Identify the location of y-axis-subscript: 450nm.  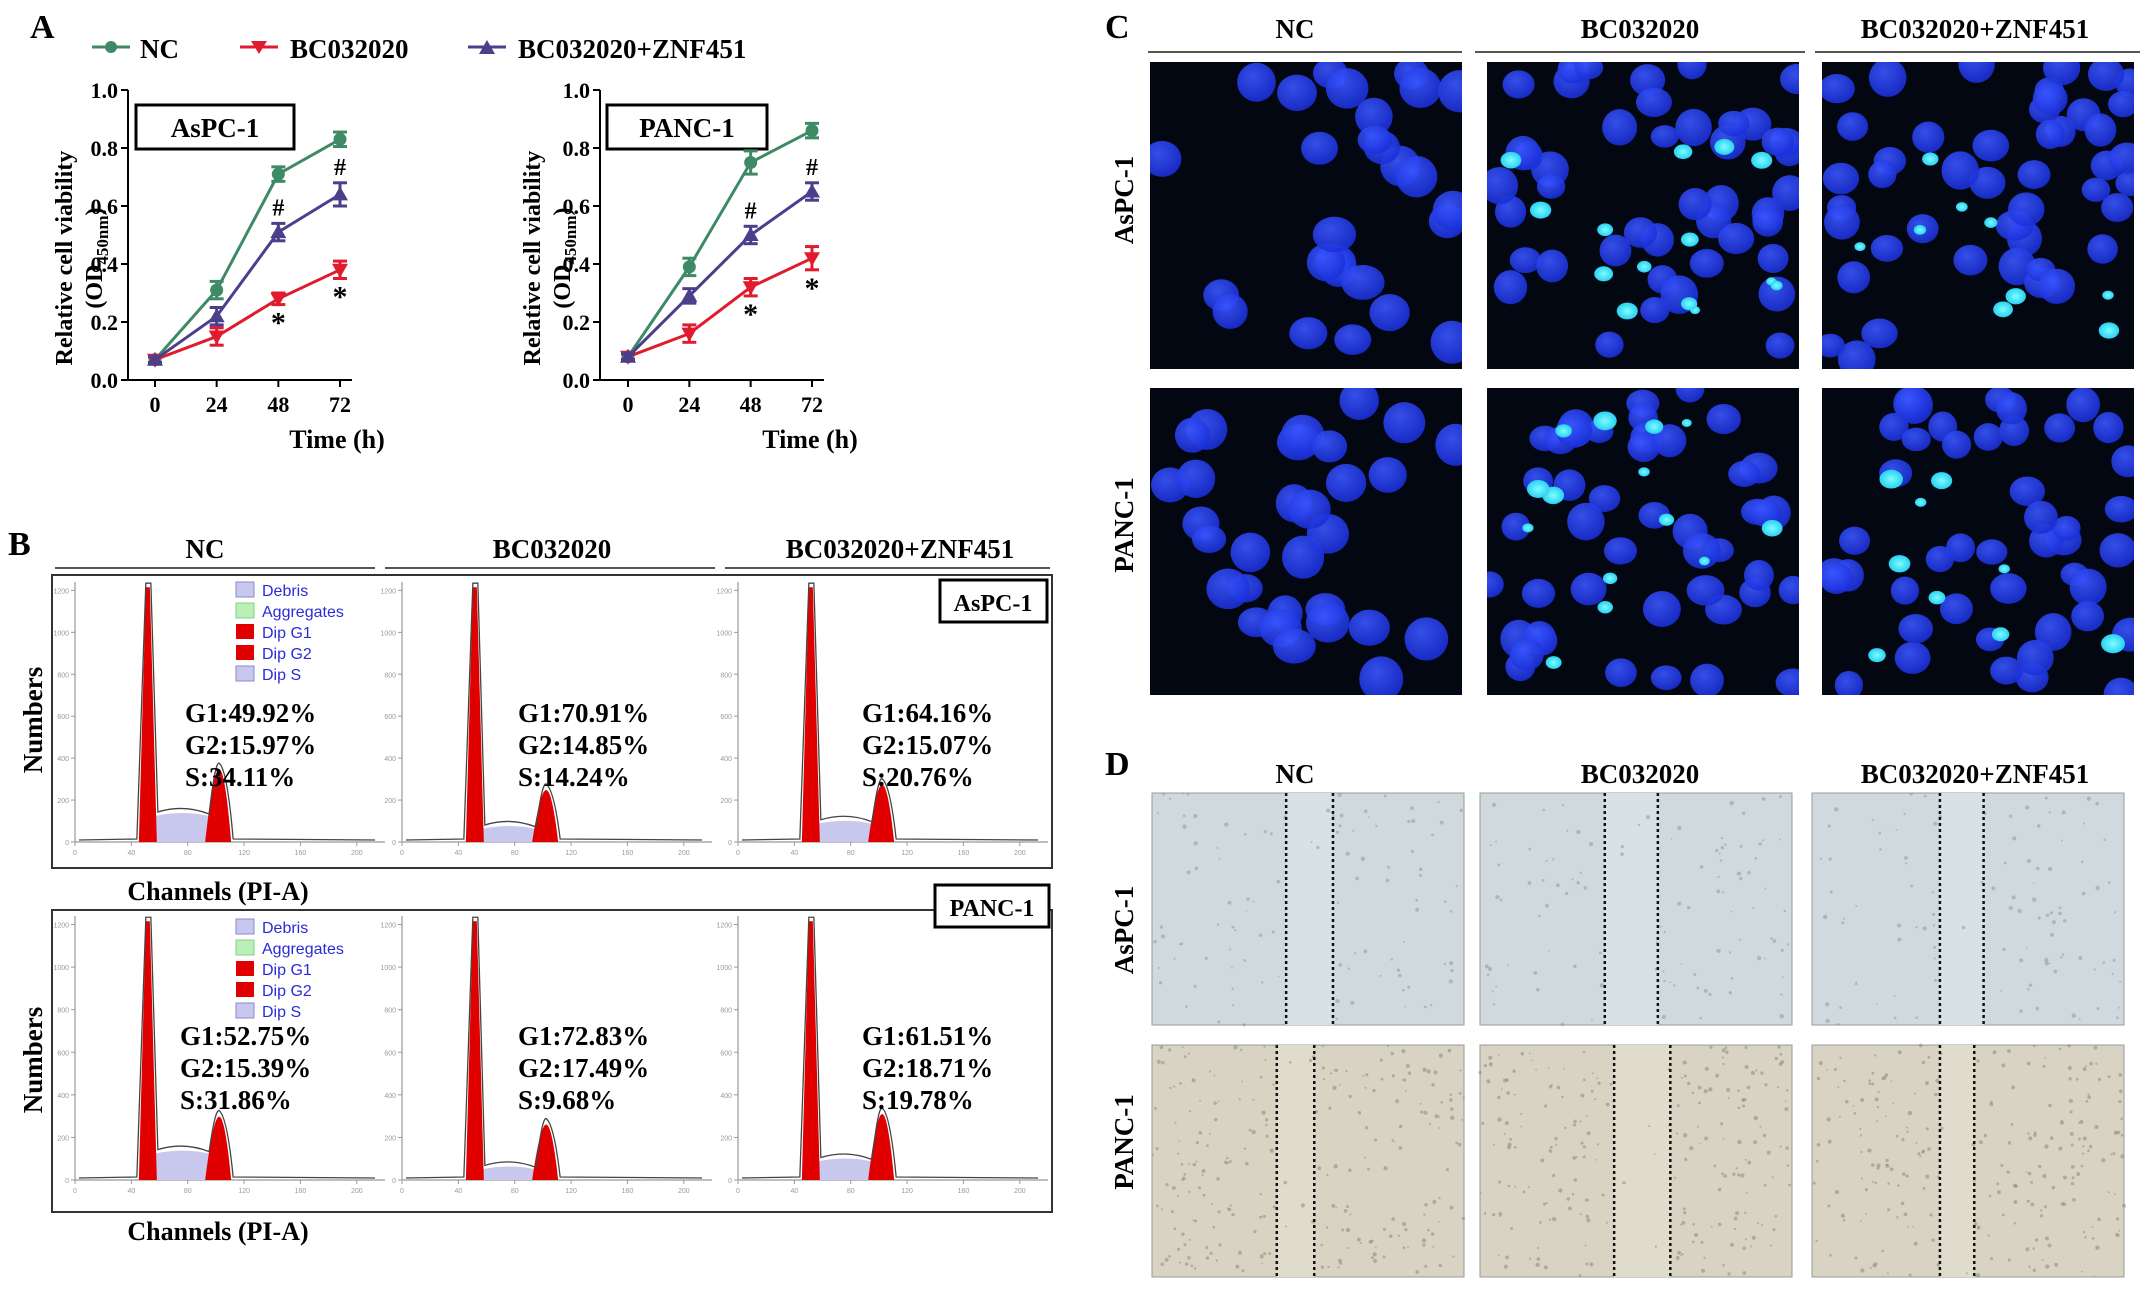
(570, 239).